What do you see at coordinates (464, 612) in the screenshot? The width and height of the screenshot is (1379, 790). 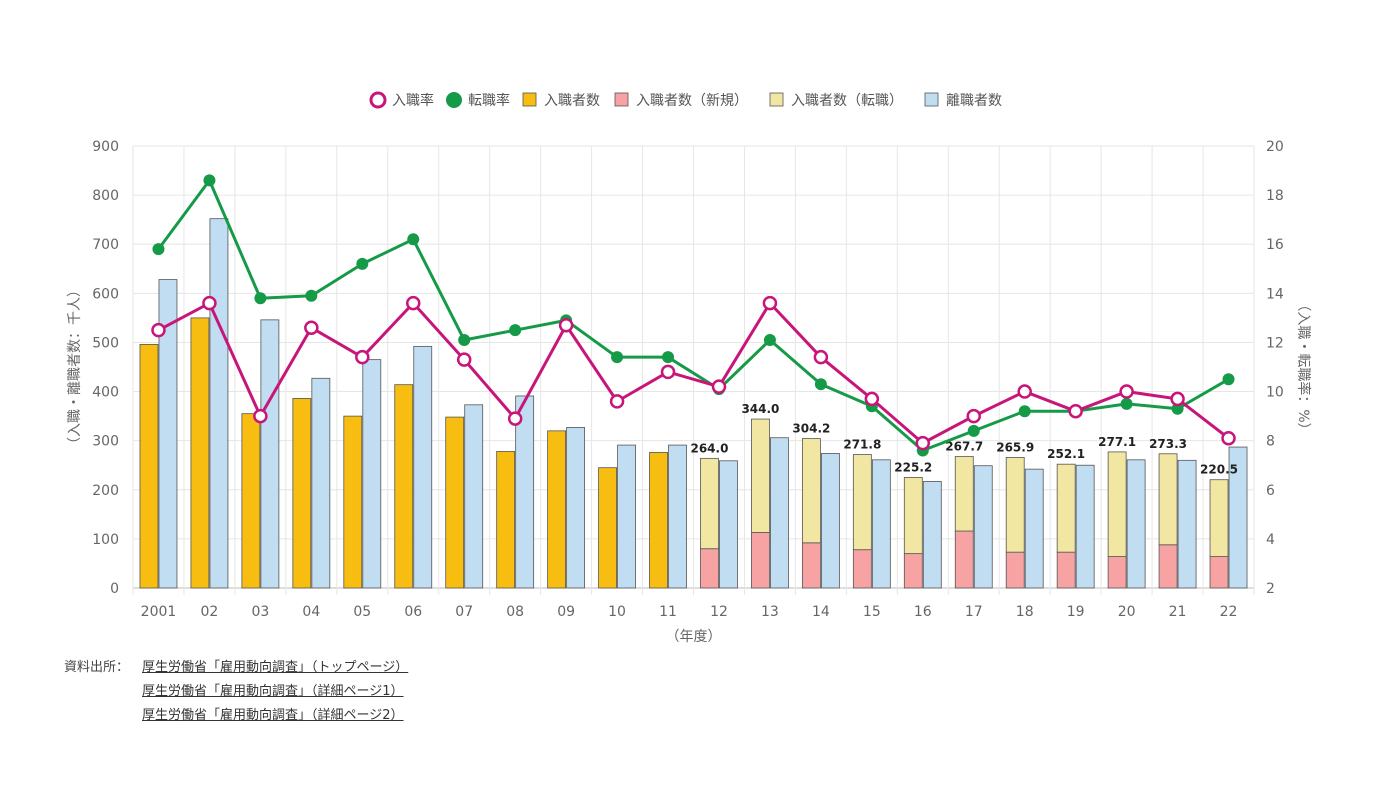 I see `x-tick-label: 07` at bounding box center [464, 612].